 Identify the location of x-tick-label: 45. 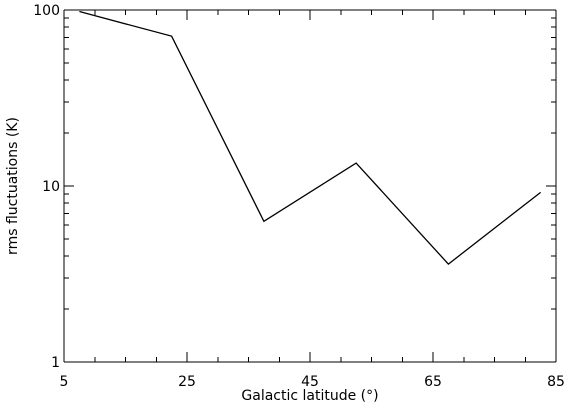
(310, 382).